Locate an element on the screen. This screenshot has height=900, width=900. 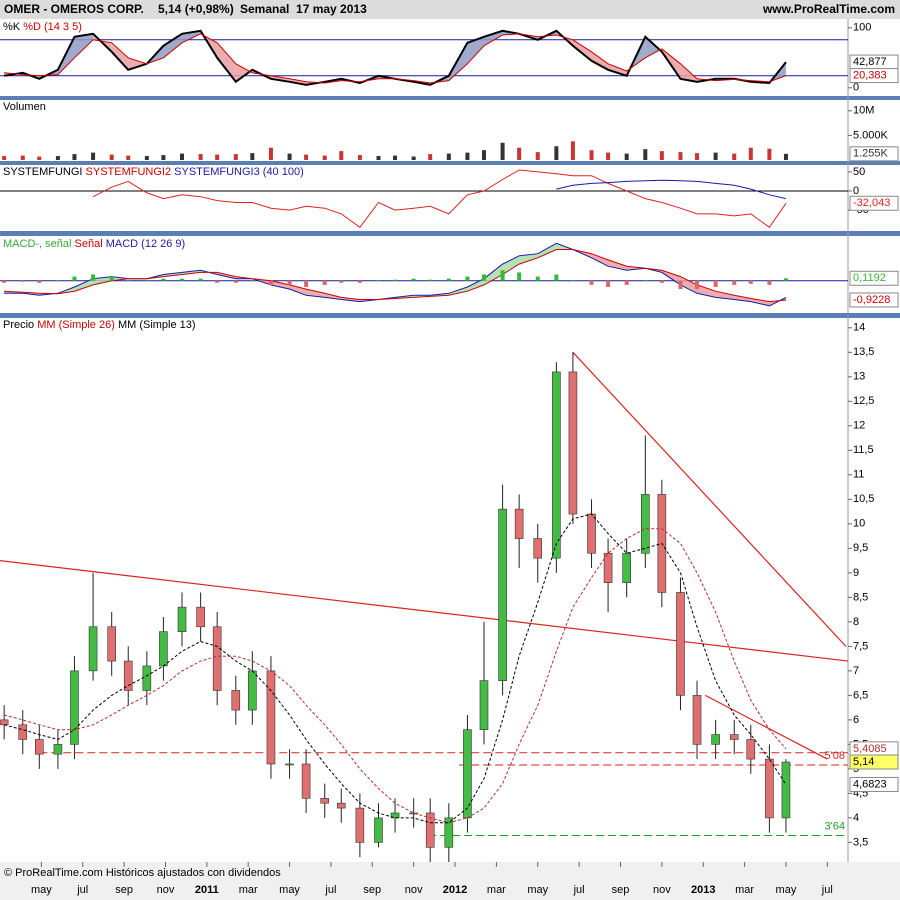
x-tick-label: sep is located at coordinates (124, 890).